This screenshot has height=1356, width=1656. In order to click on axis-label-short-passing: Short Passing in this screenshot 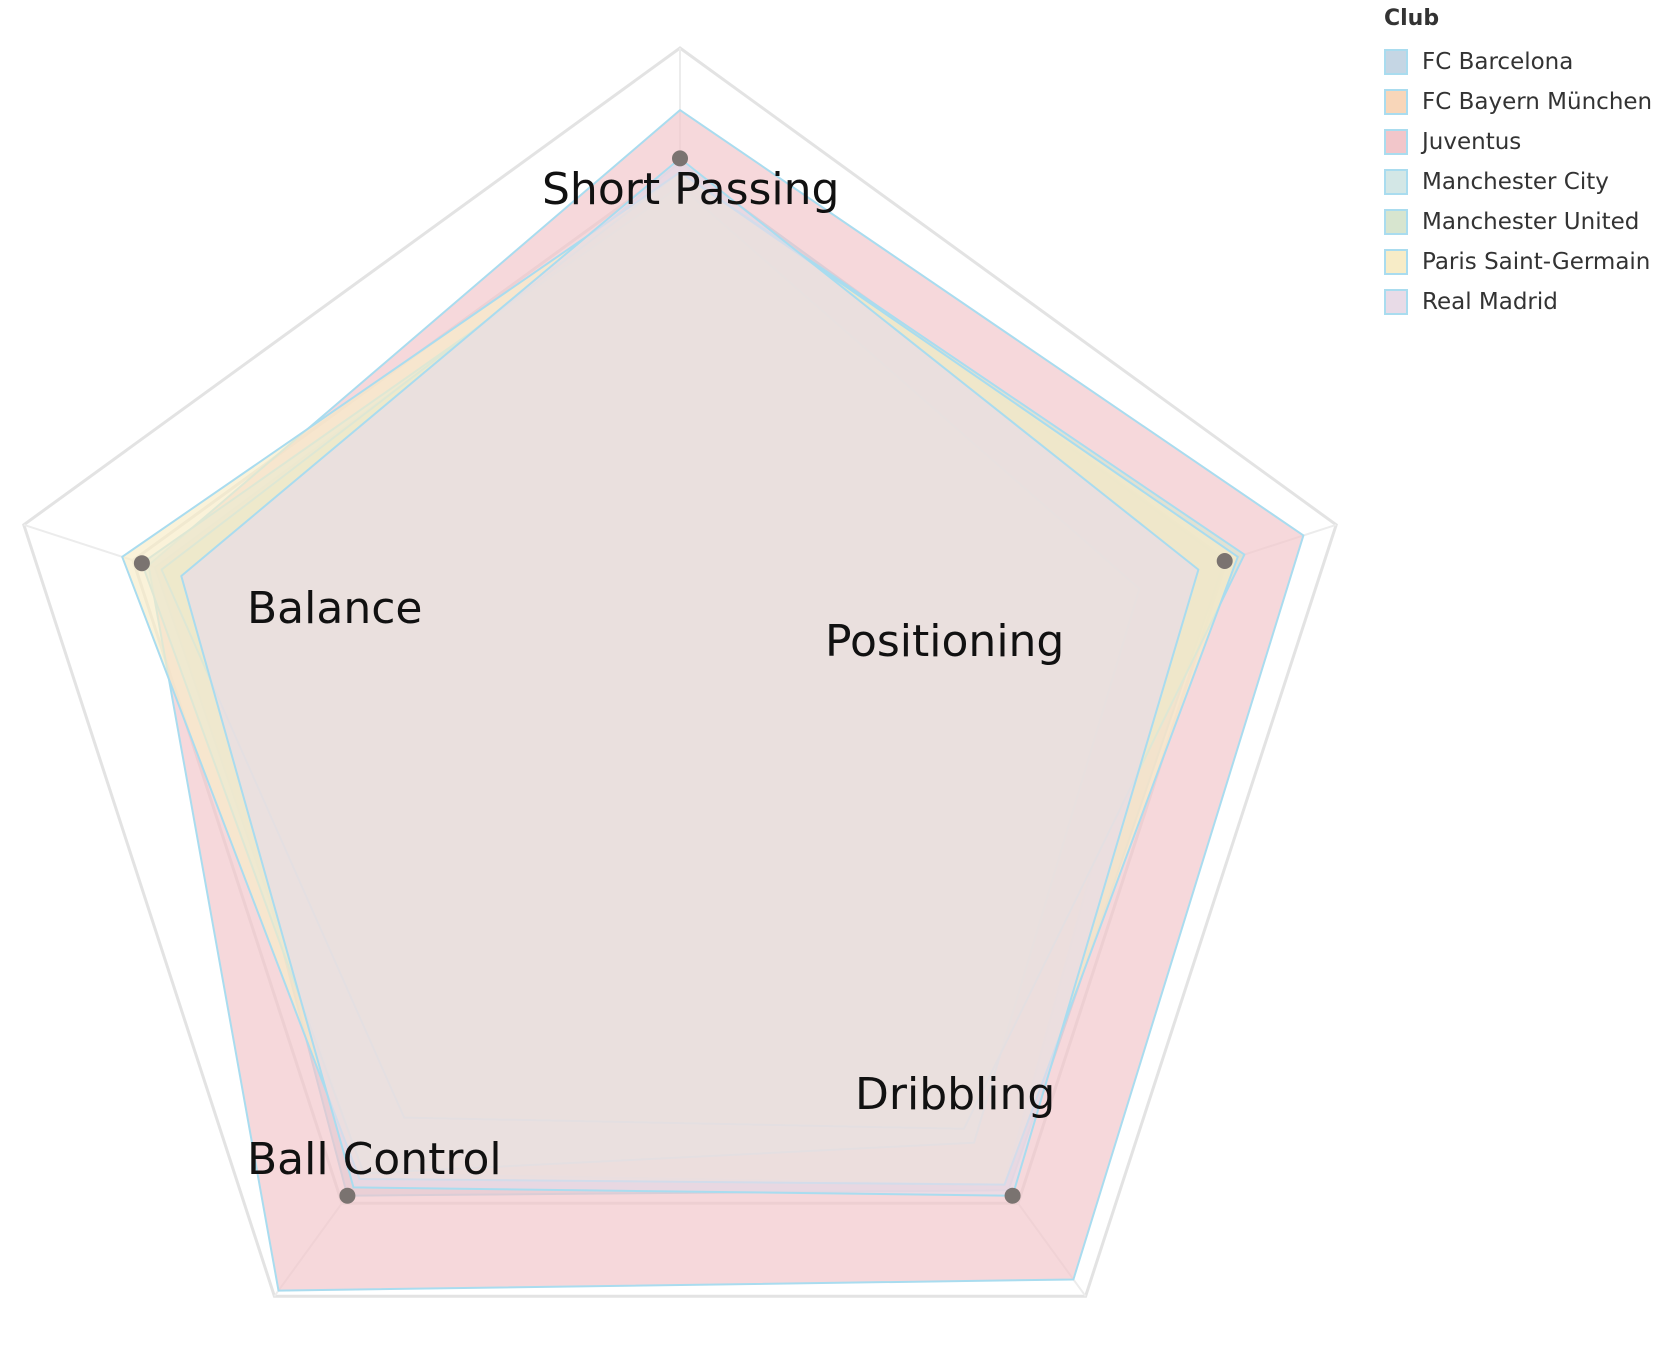, I will do `click(690, 189)`.